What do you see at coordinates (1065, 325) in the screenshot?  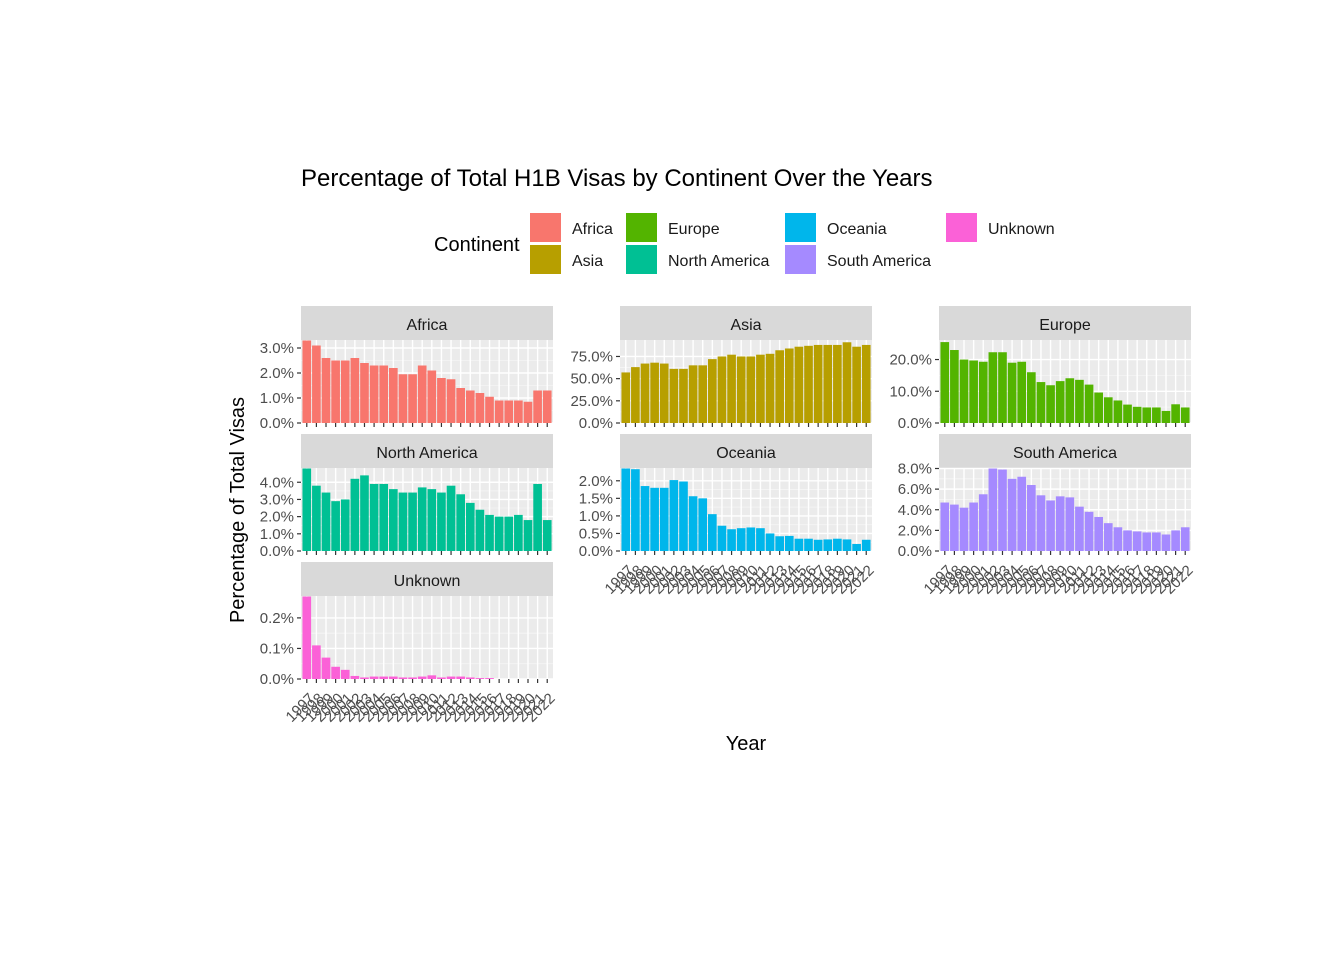 I see `facet-strip-label: Europe` at bounding box center [1065, 325].